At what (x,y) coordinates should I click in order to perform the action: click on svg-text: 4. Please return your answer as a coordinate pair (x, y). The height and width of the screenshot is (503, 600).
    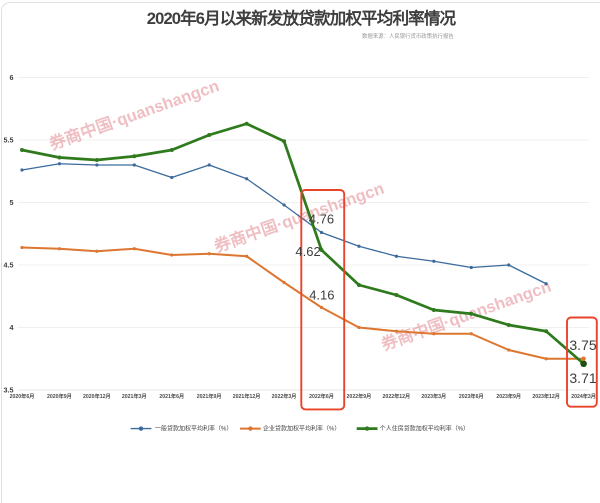
    Looking at the image, I should click on (12, 327).